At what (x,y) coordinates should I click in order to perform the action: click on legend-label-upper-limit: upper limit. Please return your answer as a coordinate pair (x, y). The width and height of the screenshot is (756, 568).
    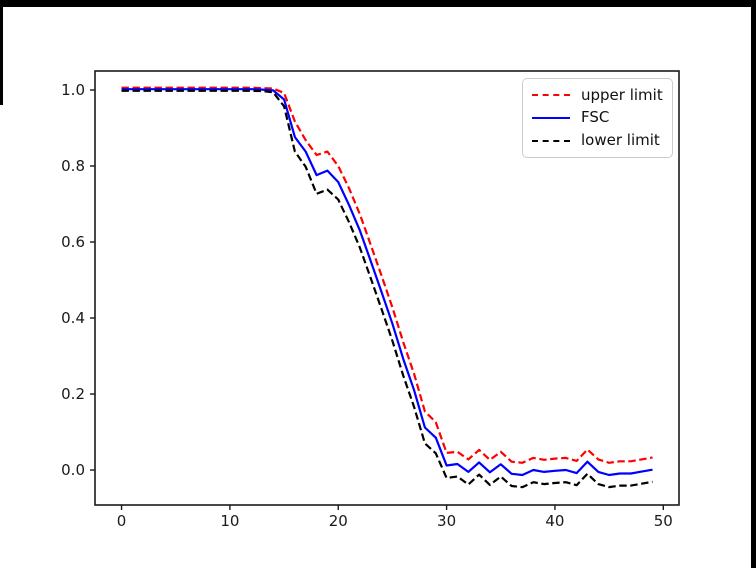
    Looking at the image, I should click on (622, 94).